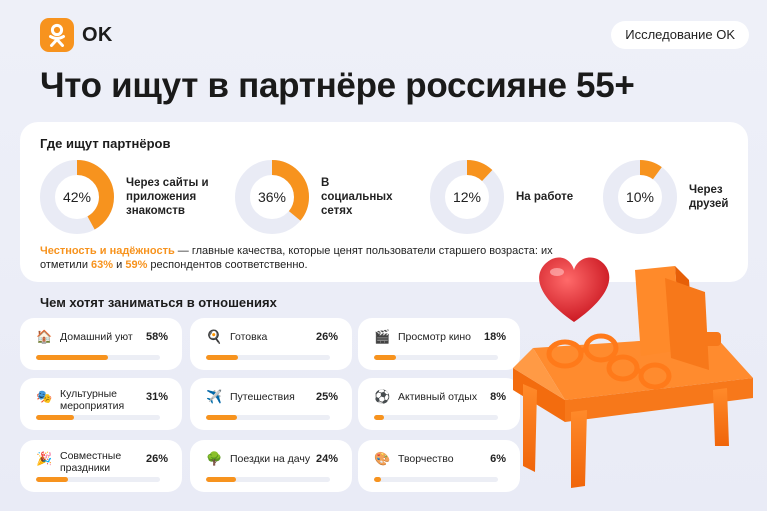  I want to click on donut-value: 36%, so click(272, 197).